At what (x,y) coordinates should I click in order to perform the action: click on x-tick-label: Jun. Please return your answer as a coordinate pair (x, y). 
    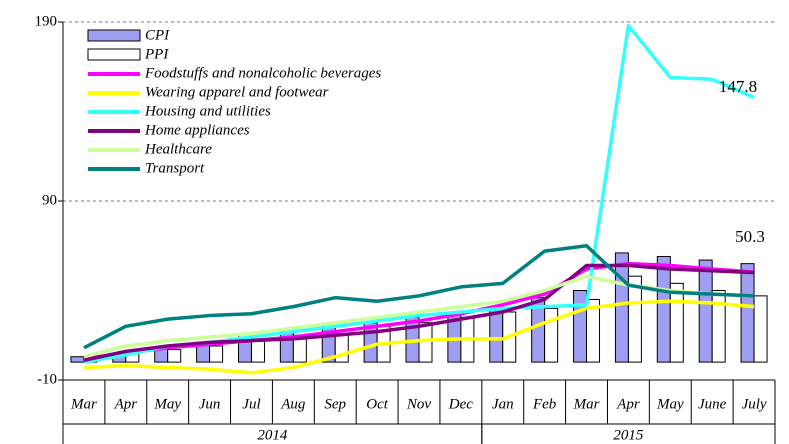
    Looking at the image, I should click on (210, 404).